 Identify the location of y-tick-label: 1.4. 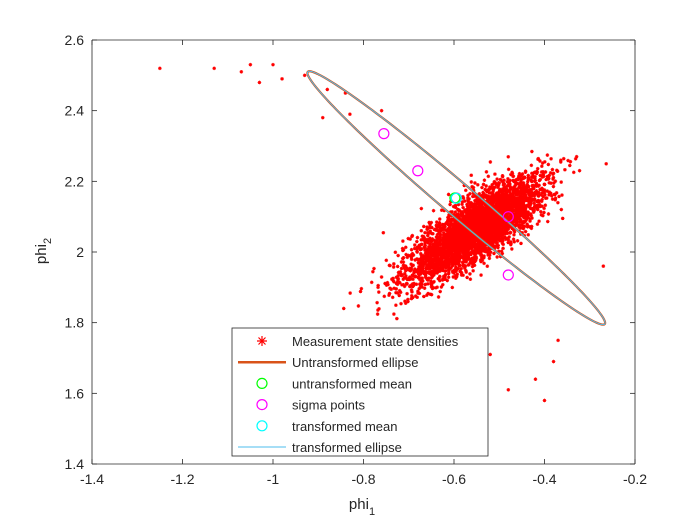
(75, 464).